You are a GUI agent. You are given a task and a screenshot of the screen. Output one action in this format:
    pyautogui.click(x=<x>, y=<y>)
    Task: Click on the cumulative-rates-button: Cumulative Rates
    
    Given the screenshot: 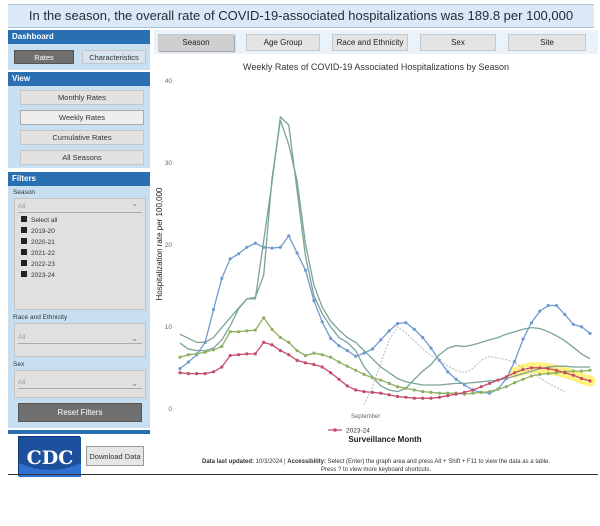 What is the action you would take?
    pyautogui.click(x=82, y=137)
    